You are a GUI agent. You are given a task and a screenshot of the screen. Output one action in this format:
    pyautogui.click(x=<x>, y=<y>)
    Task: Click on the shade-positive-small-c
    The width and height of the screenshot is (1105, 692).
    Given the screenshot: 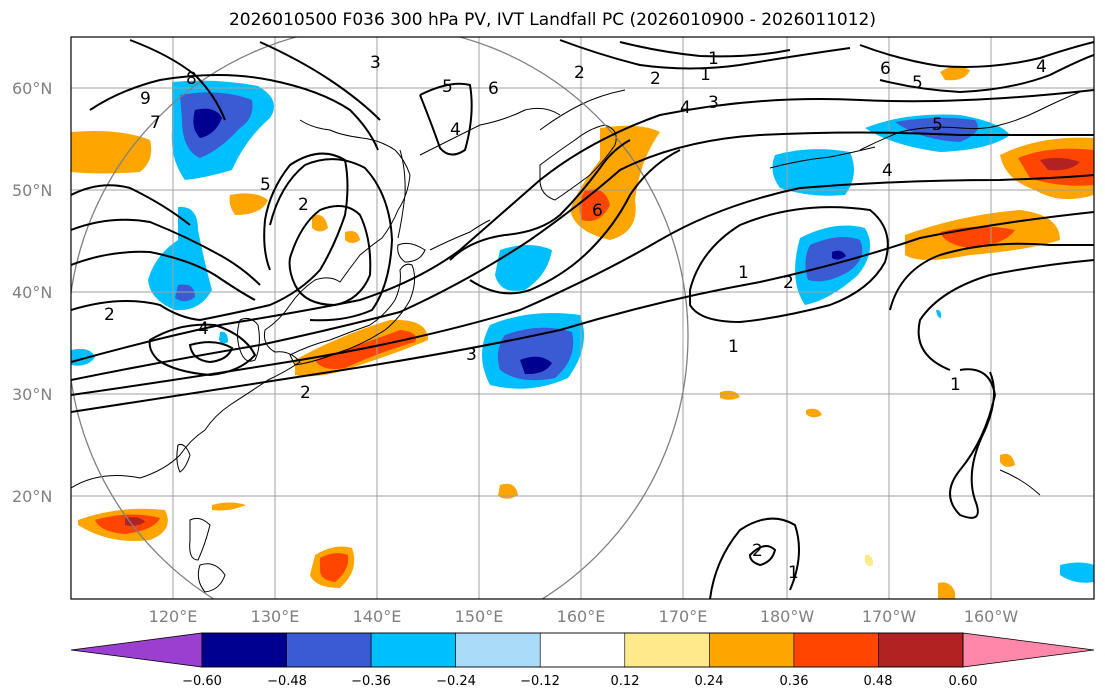 What is the action you would take?
    pyautogui.click(x=352, y=237)
    